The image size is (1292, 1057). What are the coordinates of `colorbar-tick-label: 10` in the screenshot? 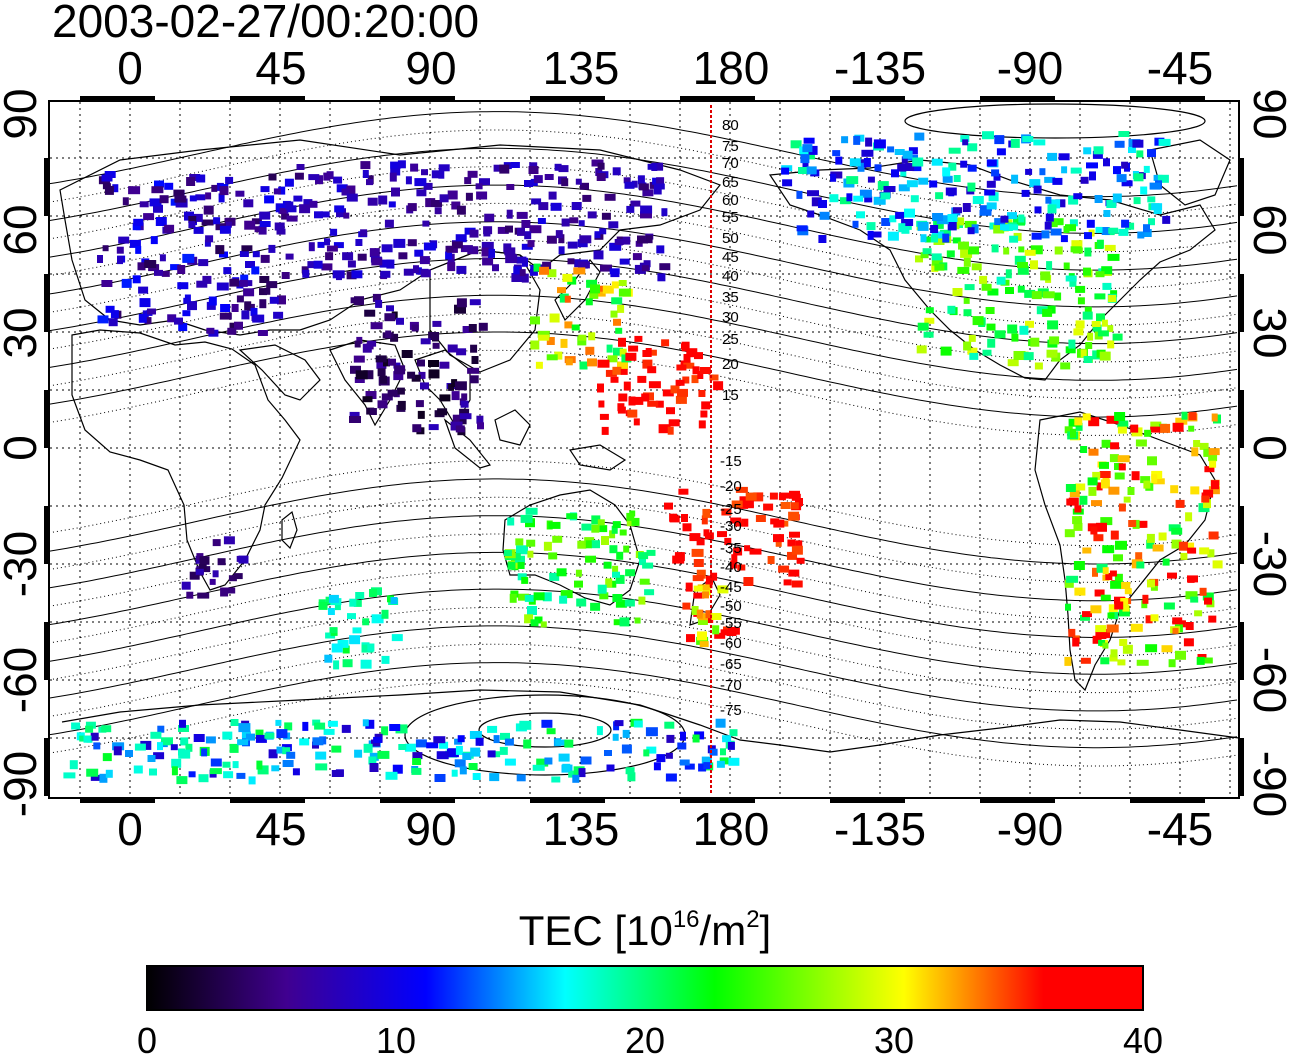 It's located at (396, 1038).